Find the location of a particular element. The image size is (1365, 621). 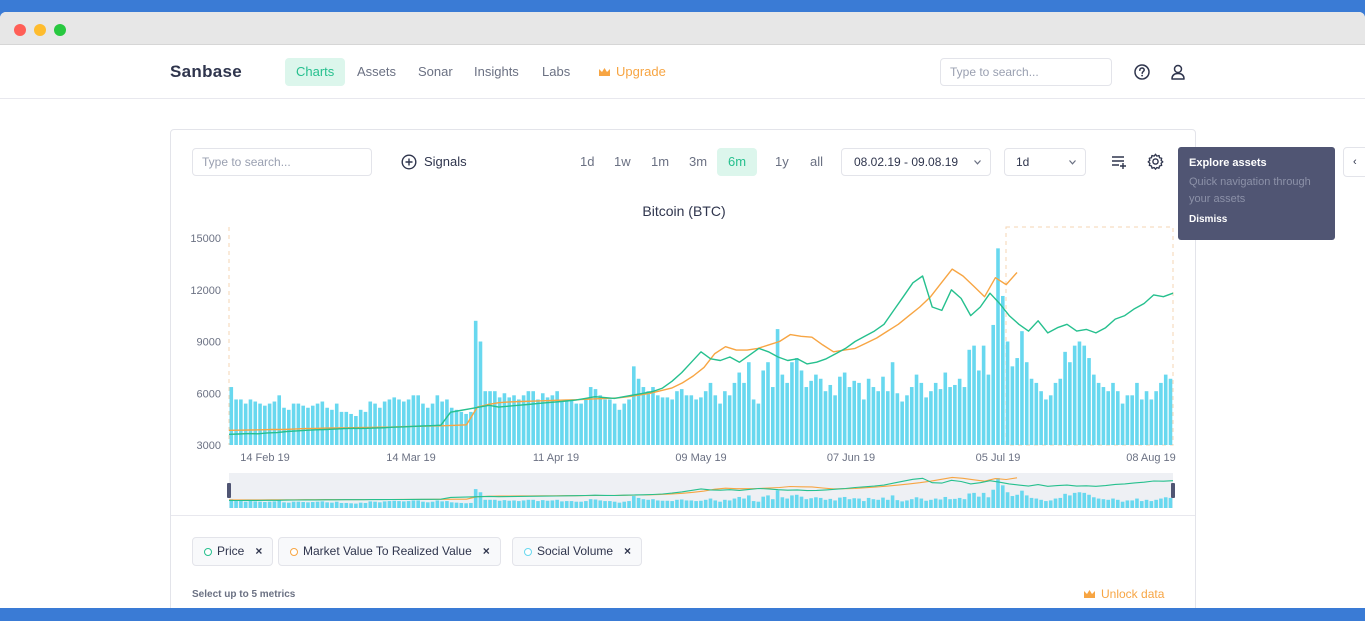

close-window-button is located at coordinates (20, 30).